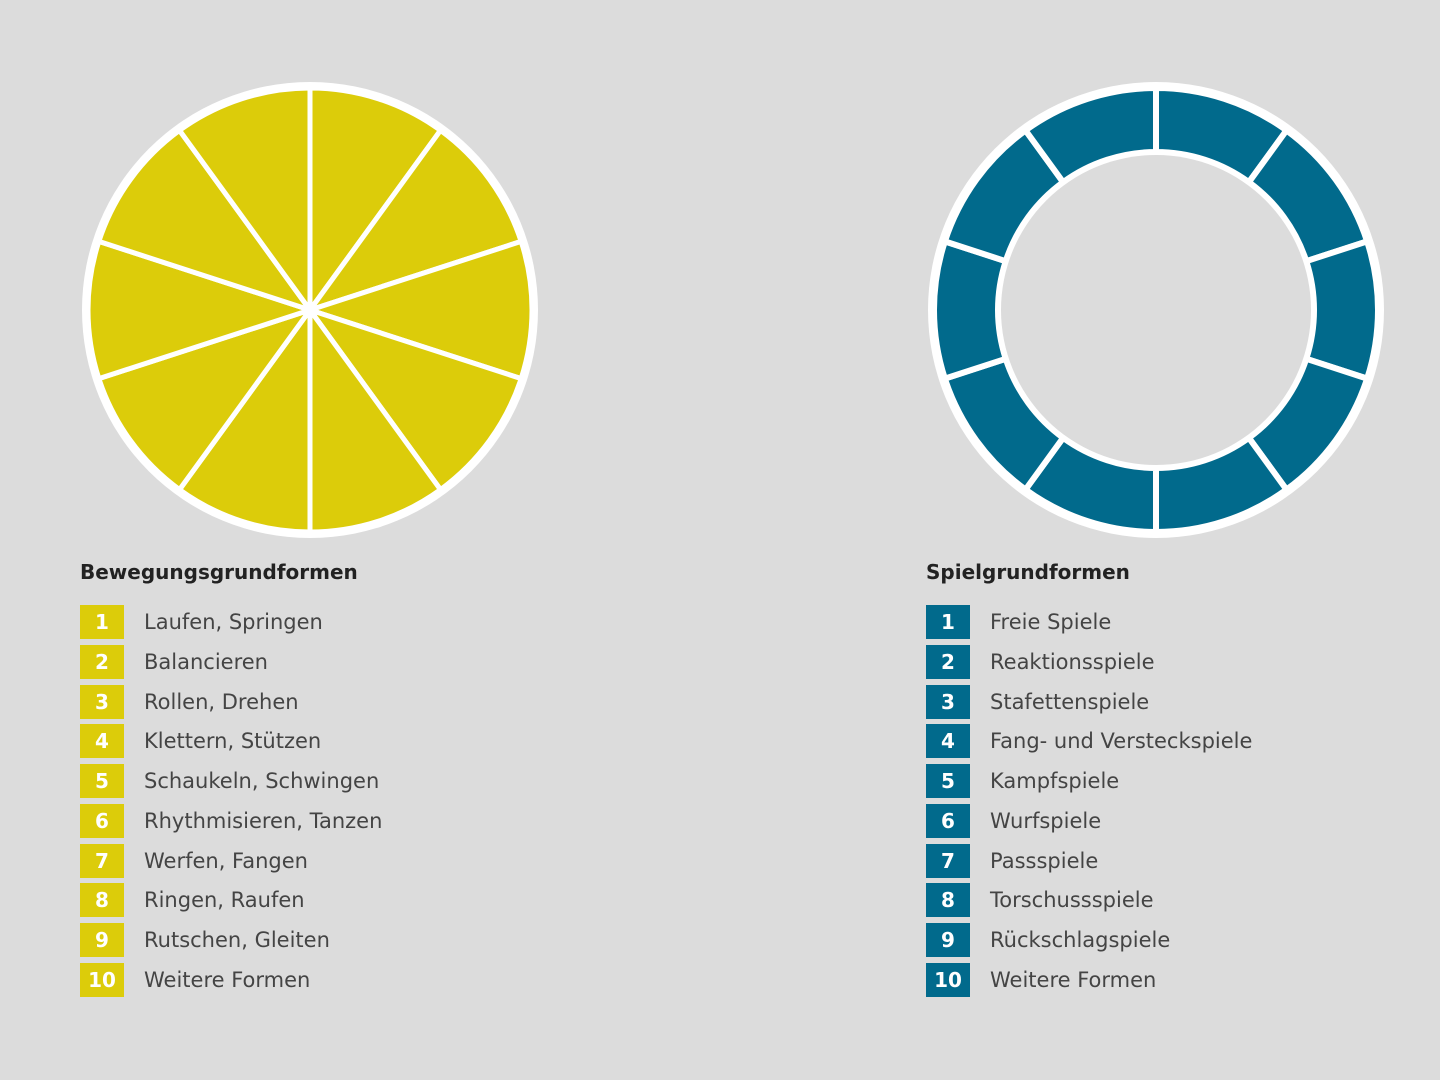  I want to click on legend-label: Laufen, Springen, so click(233, 622).